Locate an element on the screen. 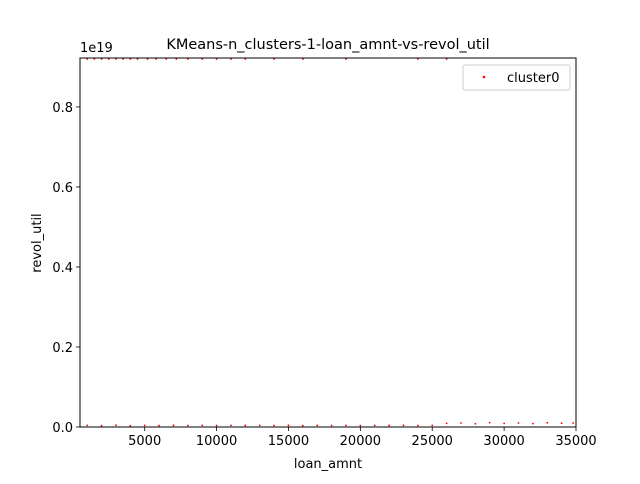 The width and height of the screenshot is (640, 484). x-tick-label: 25000 is located at coordinates (432, 441).